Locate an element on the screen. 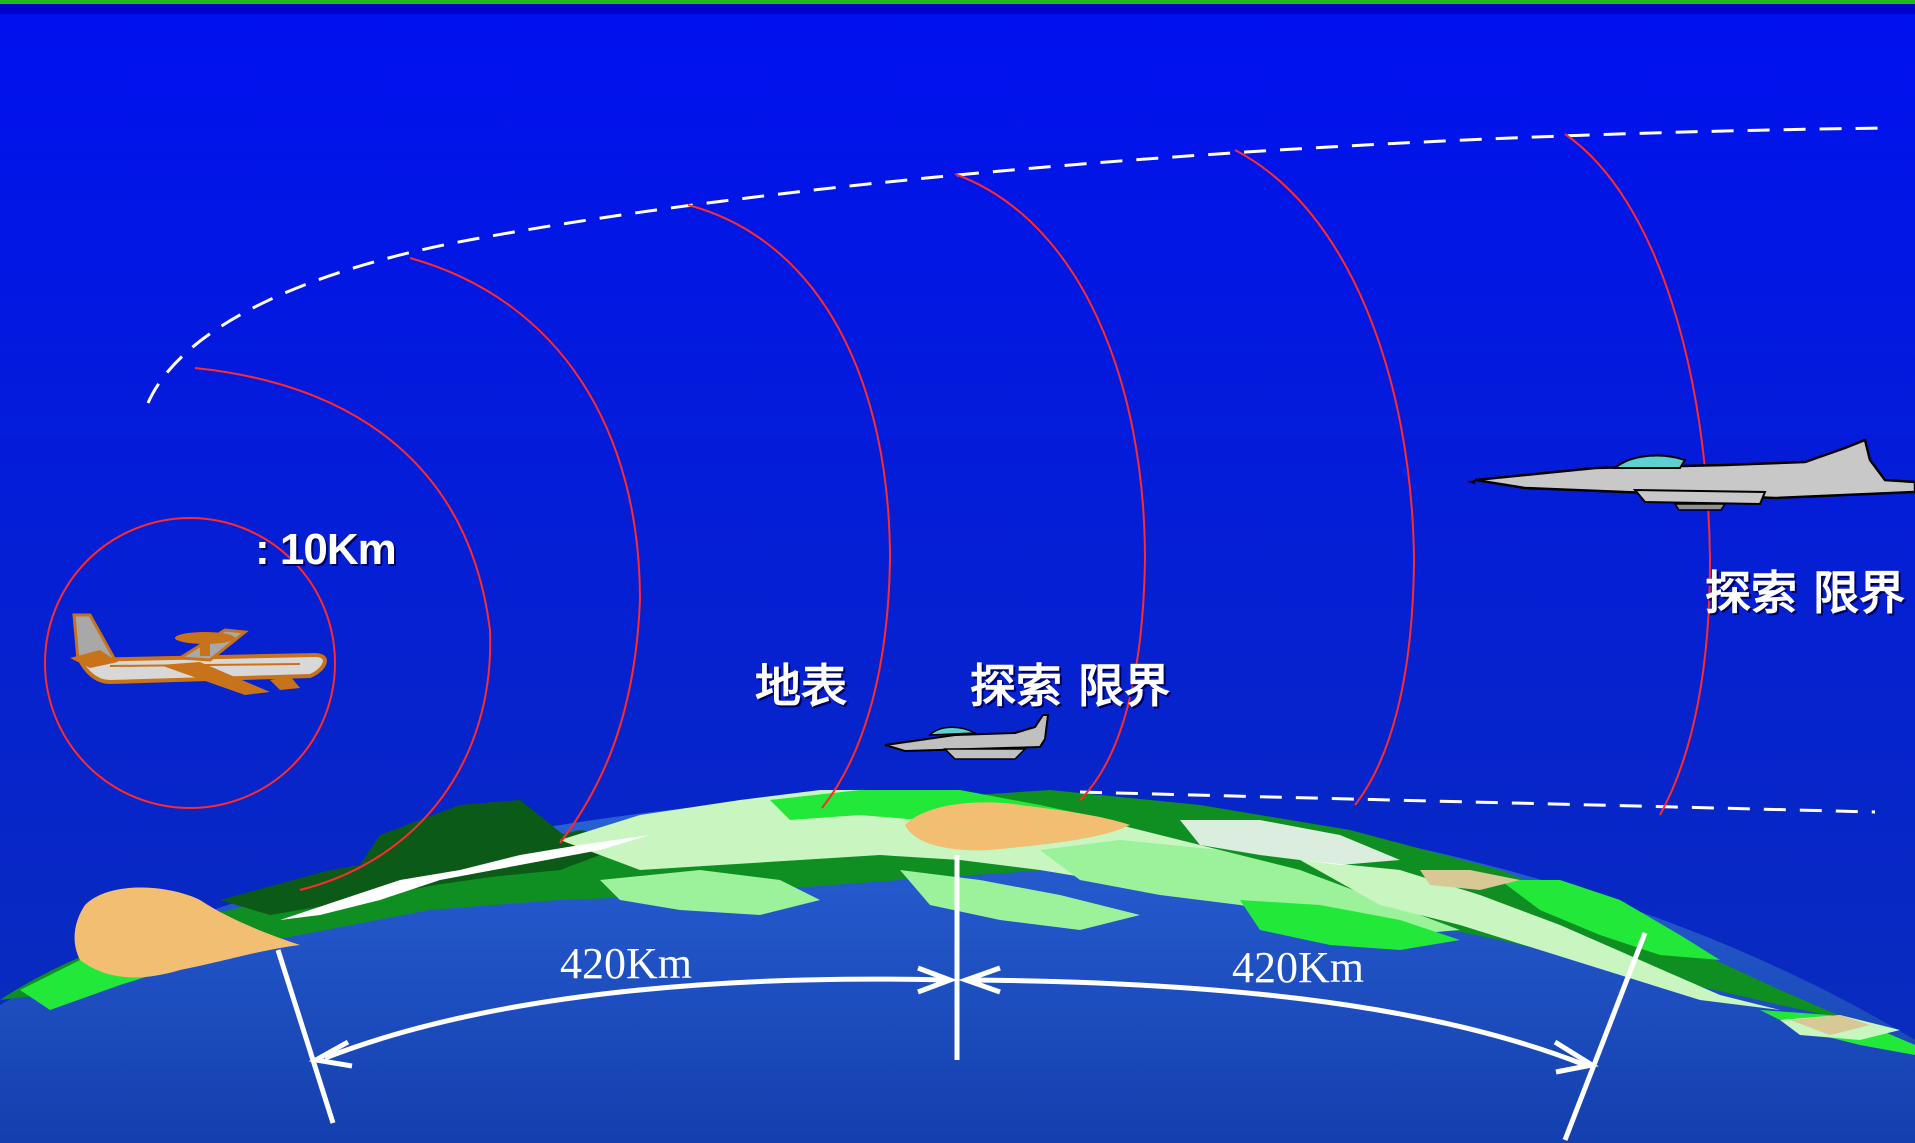 This screenshot has width=1915, height=1143. low-altitude-fighter-icon is located at coordinates (967, 737).